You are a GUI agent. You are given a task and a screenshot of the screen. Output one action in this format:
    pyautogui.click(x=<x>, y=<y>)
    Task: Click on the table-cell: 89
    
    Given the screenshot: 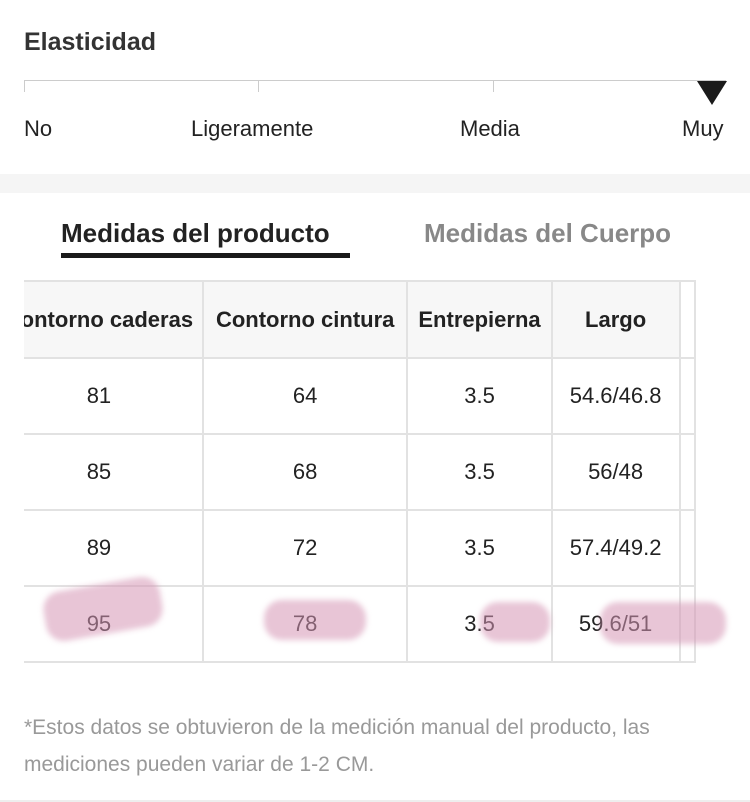 What is the action you would take?
    pyautogui.click(x=114, y=548)
    